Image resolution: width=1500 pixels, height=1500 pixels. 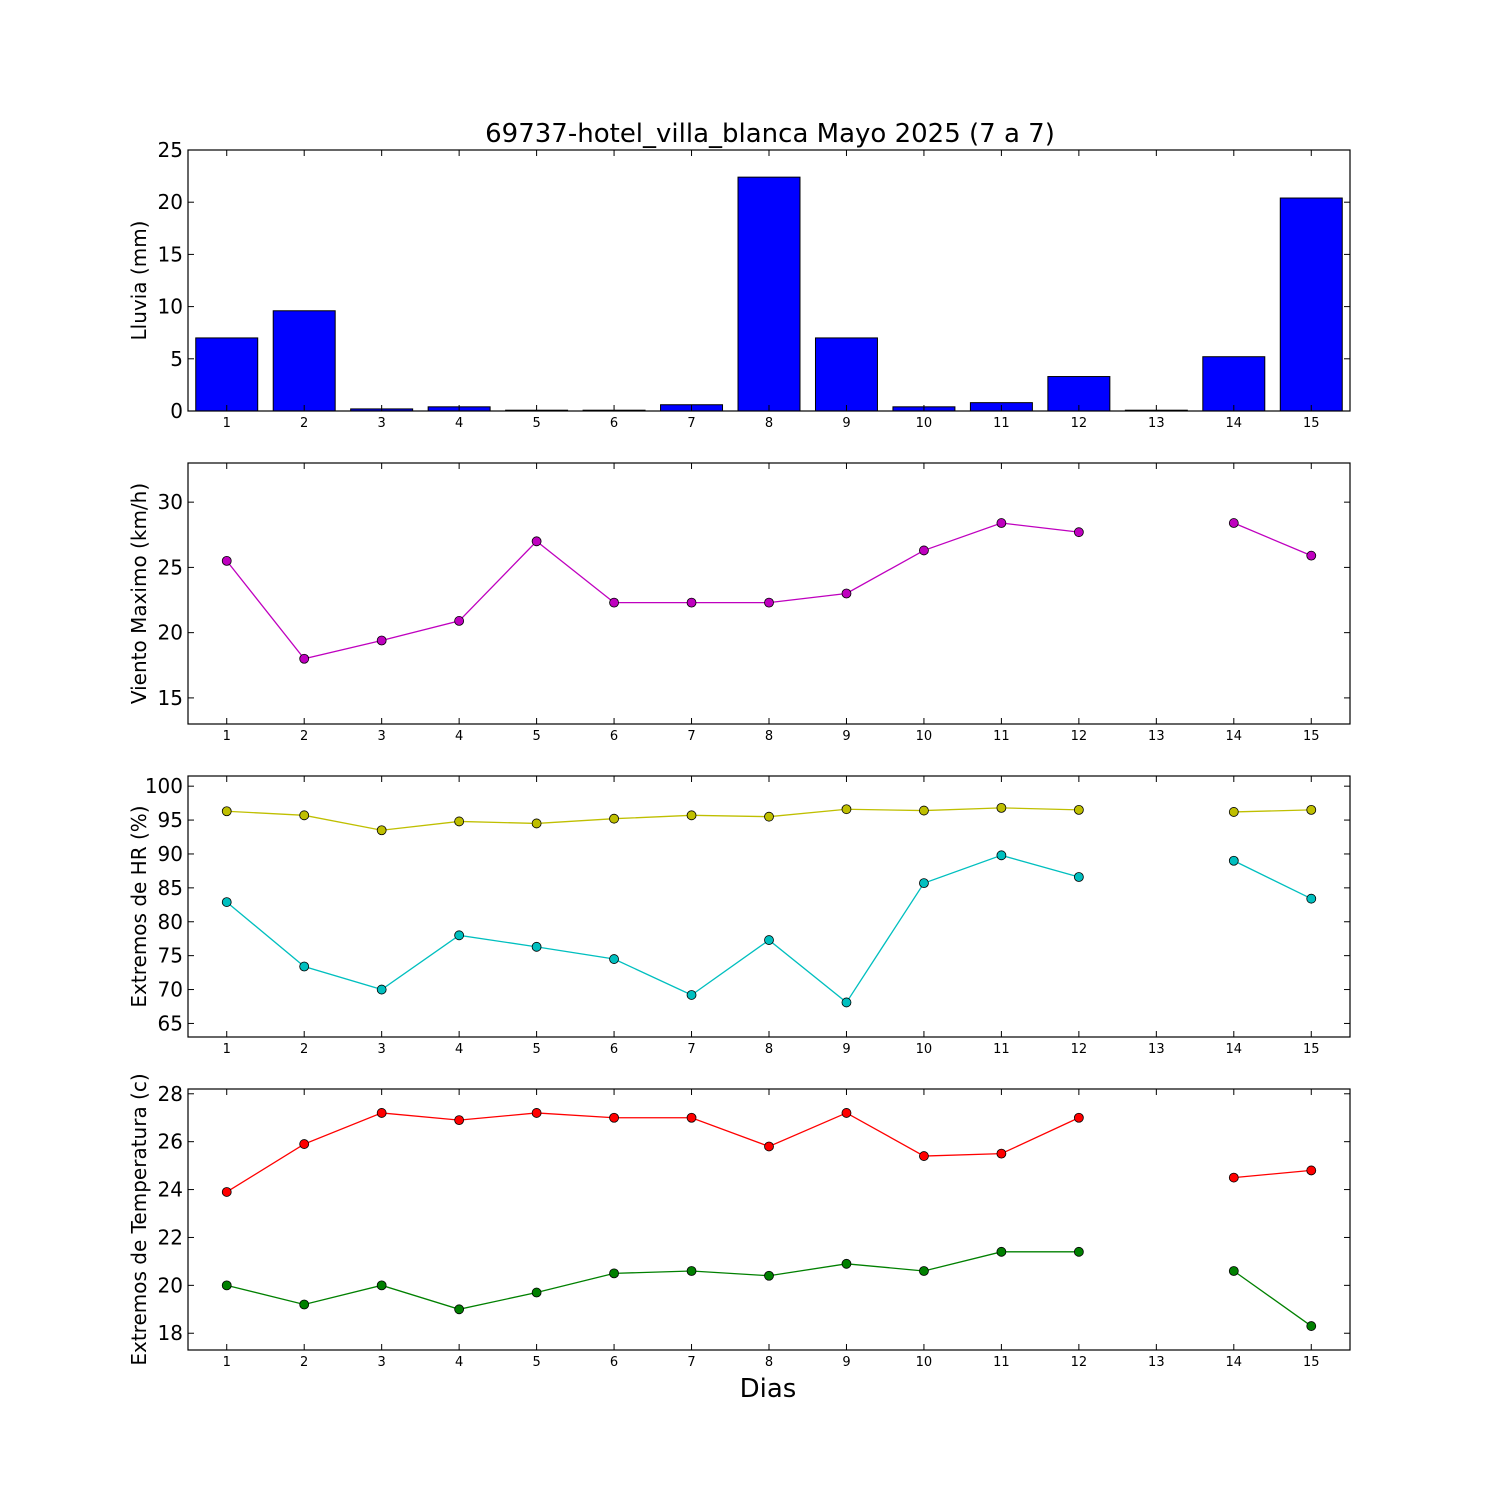 I want to click on y-tick-label: 100, so click(x=164, y=786).